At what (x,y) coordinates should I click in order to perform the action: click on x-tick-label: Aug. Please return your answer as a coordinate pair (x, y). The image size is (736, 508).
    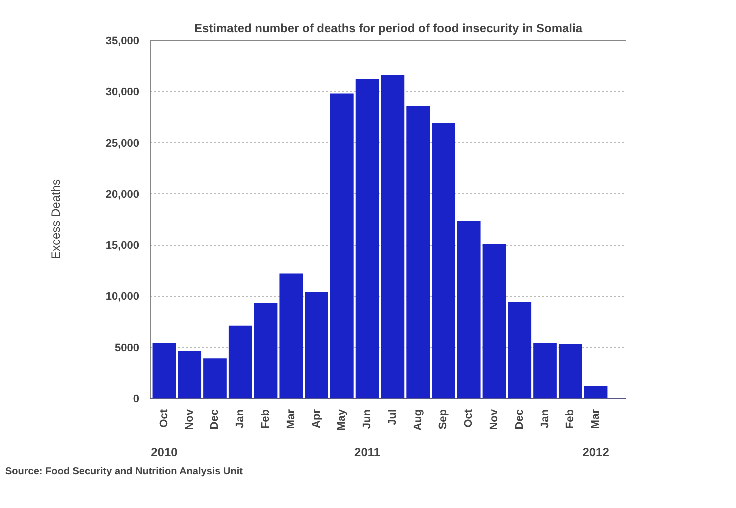
    Looking at the image, I should click on (418, 420).